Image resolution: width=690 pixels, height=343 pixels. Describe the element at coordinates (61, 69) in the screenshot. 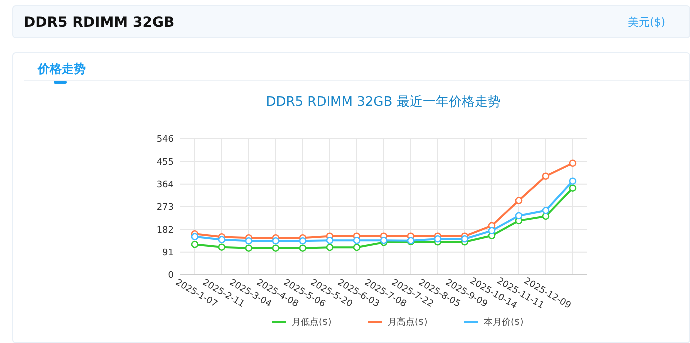

I see `text: 价格走势` at that location.